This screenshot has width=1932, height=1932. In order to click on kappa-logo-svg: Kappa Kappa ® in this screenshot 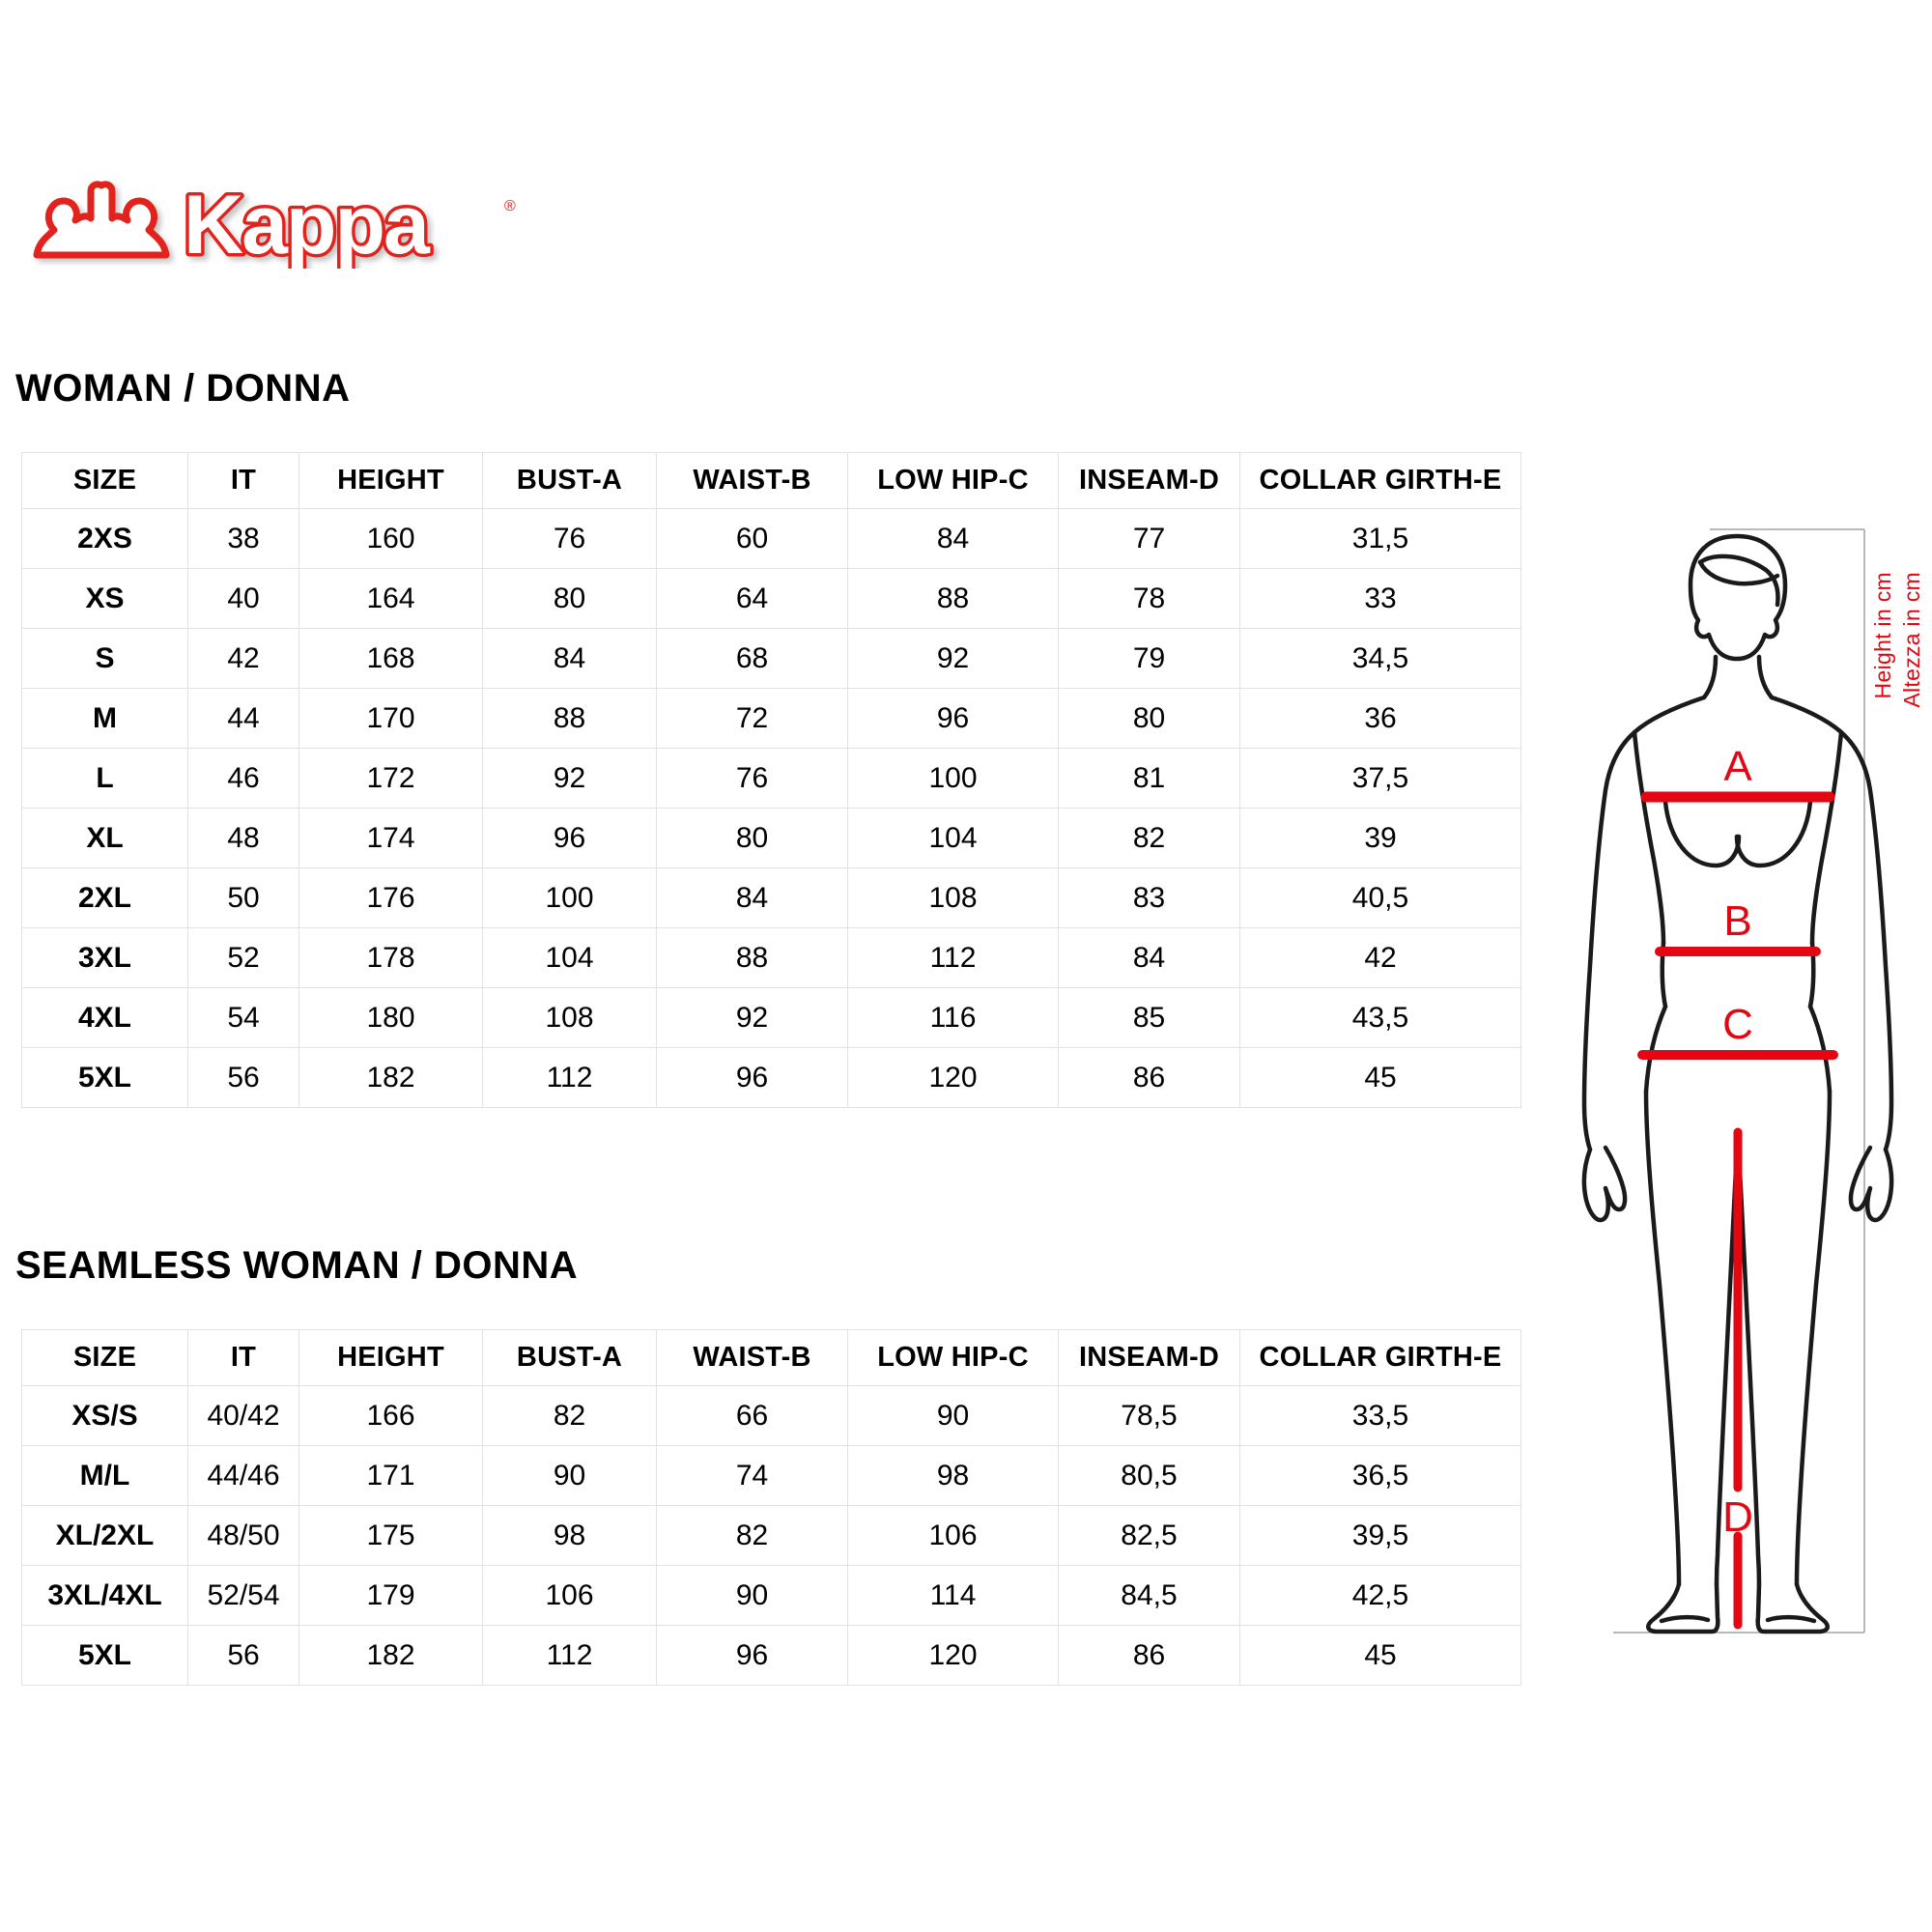, I will do `click(274, 222)`.